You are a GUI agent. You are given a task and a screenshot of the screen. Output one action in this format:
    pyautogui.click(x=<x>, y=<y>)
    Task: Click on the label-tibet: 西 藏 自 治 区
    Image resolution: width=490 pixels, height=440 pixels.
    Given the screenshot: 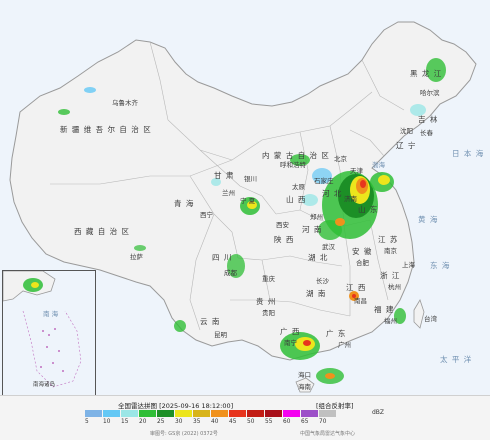 What is the action you would take?
    pyautogui.click(x=102, y=231)
    